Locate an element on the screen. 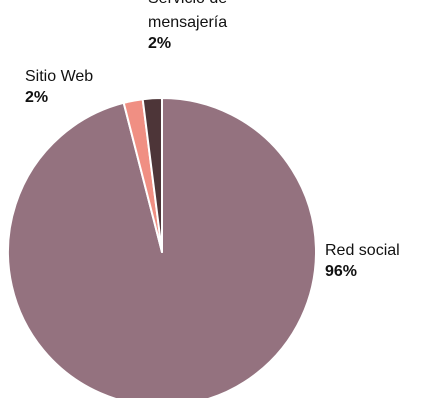 Image resolution: width=424 pixels, height=398 pixels. slice-label-name: mensajería is located at coordinates (187, 22).